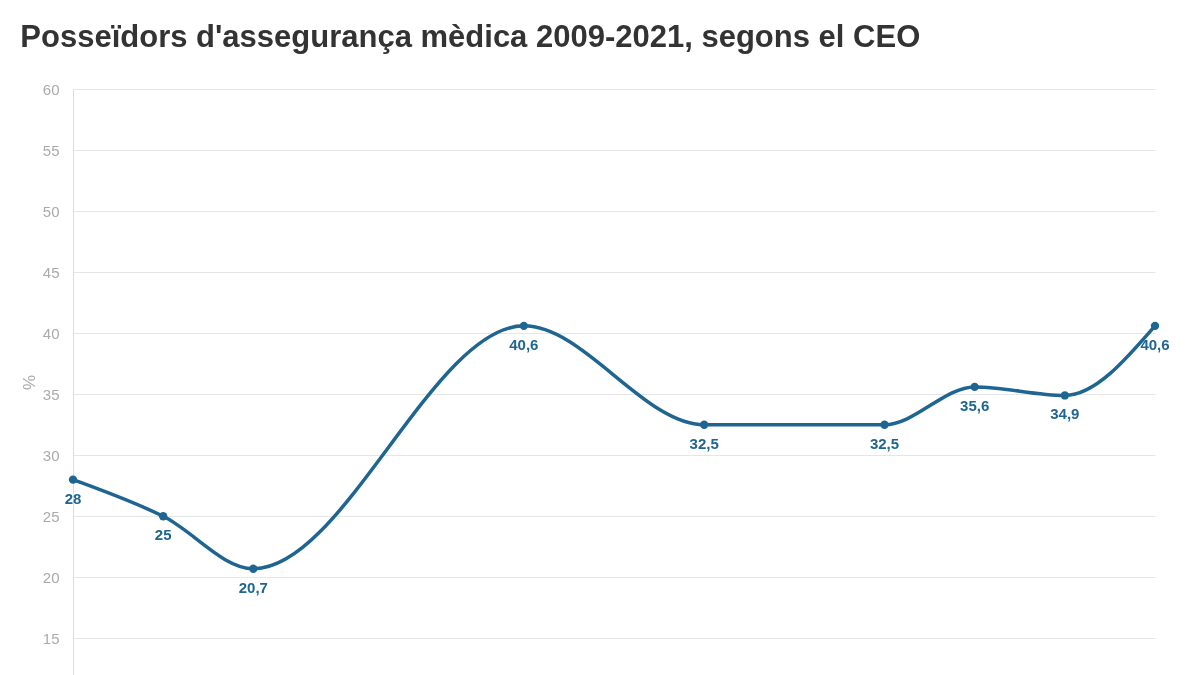 Image resolution: width=1200 pixels, height=675 pixels. What do you see at coordinates (1065, 414) in the screenshot?
I see `data-label: 34,9` at bounding box center [1065, 414].